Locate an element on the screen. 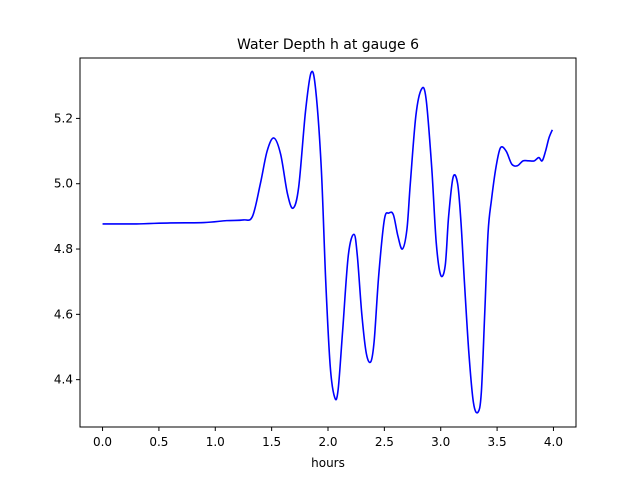 Image resolution: width=640 pixels, height=480 pixels. x-axis-label: hours is located at coordinates (328, 463).